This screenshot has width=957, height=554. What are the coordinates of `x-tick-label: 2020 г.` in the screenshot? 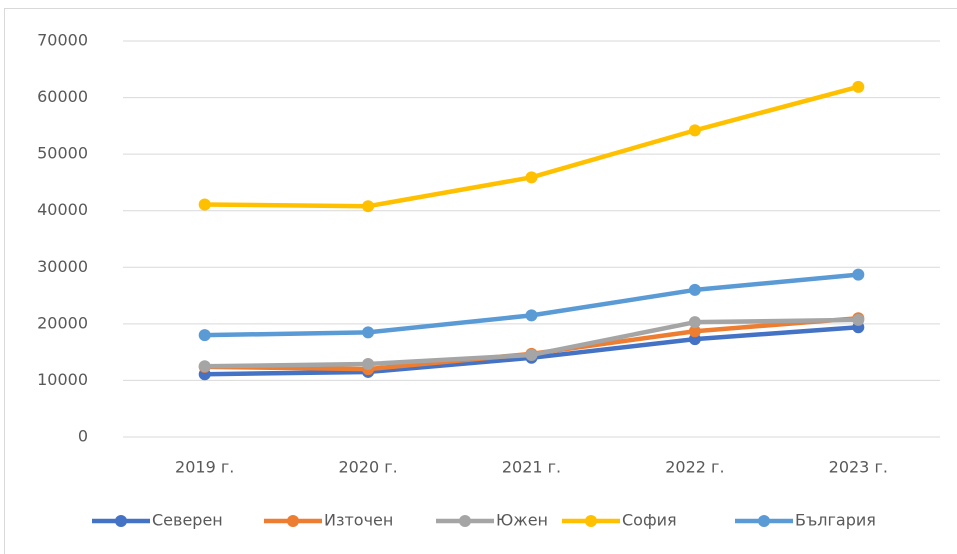 It's located at (367, 467).